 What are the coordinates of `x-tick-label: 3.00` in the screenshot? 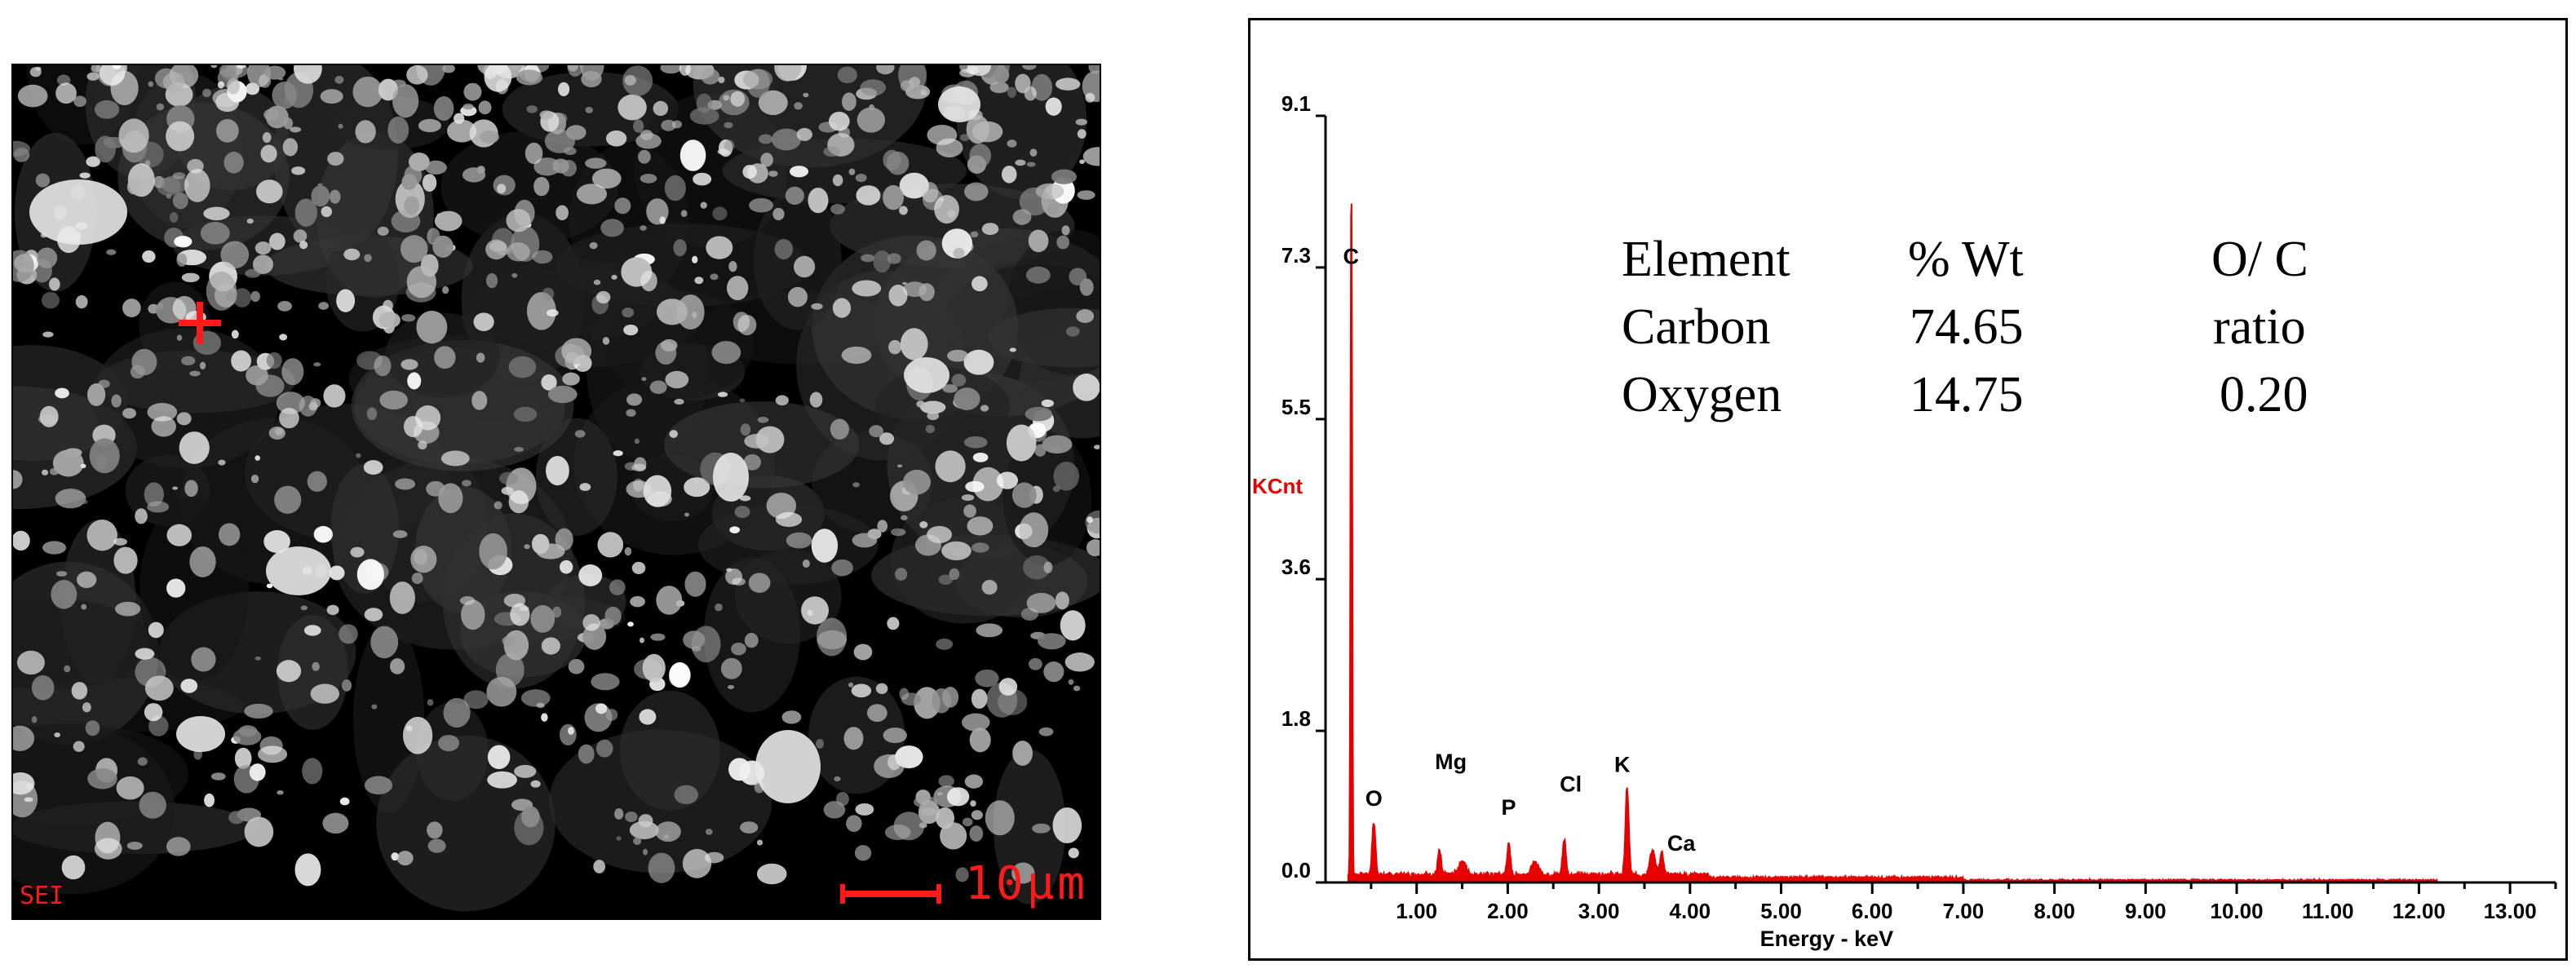 It's located at (1599, 911).